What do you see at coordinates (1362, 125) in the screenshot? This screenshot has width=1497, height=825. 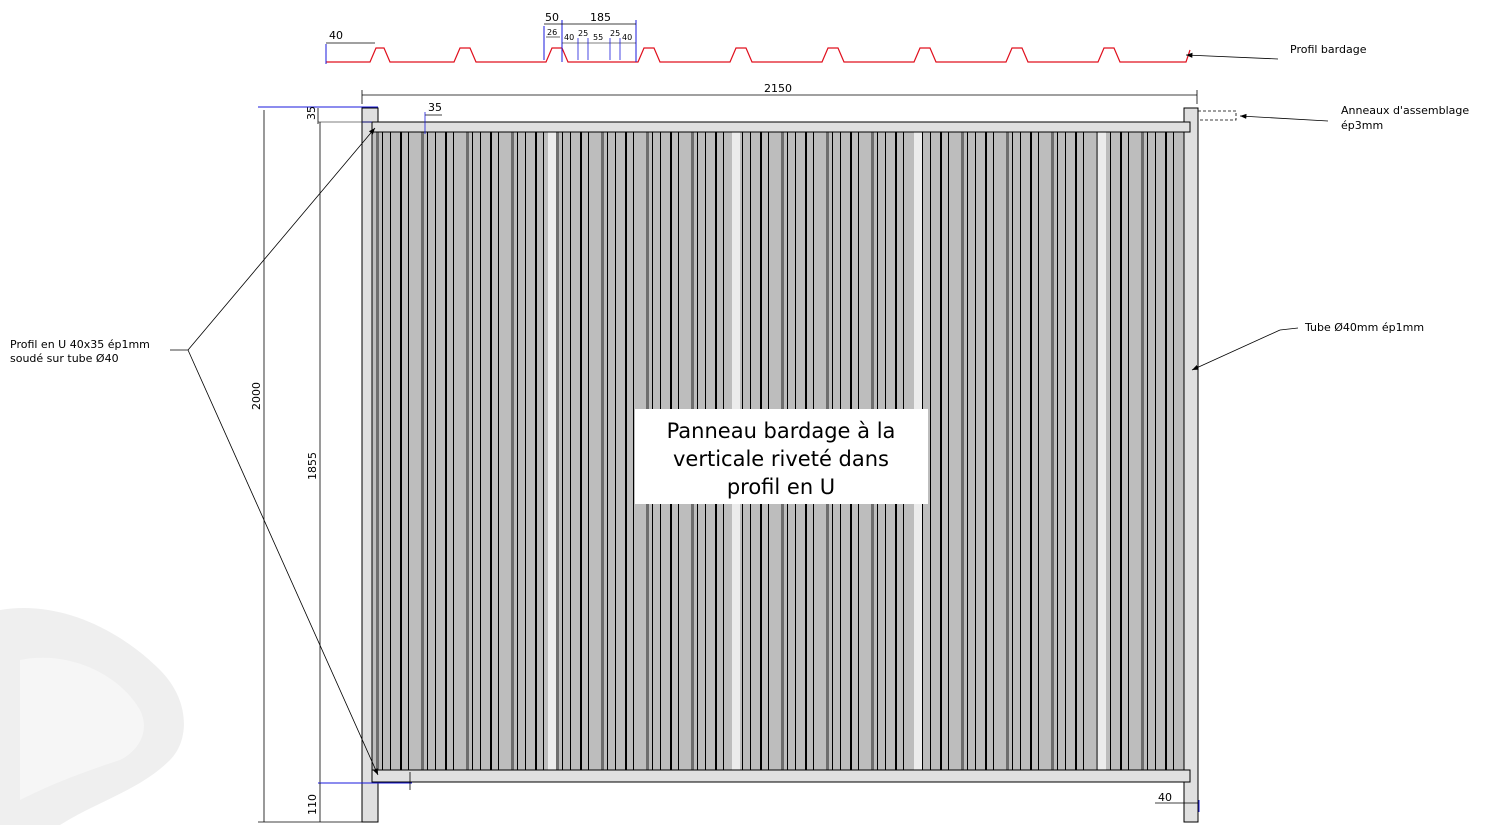 I see `callout-anneaux-line2: ép3mm` at bounding box center [1362, 125].